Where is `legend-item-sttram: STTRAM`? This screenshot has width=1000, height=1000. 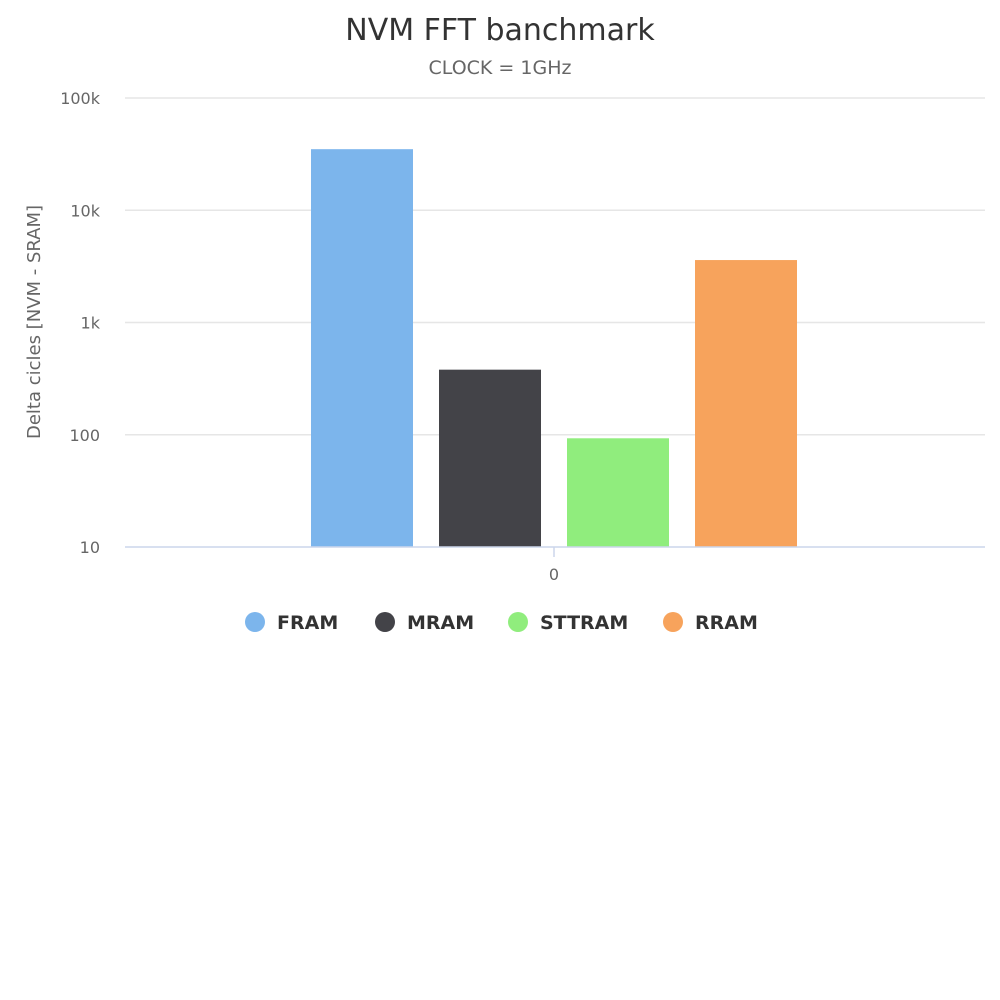 legend-item-sttram: STTRAM is located at coordinates (568, 623).